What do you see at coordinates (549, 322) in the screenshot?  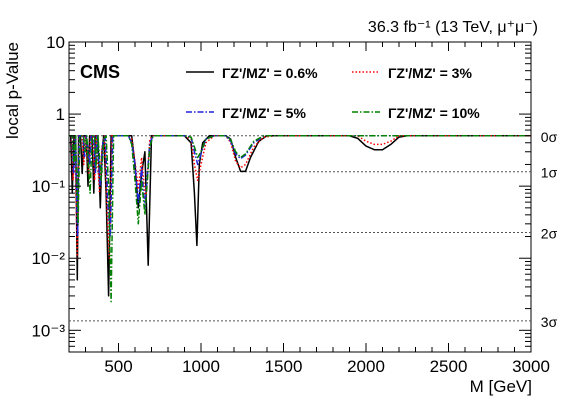 I see `sigma-label: 3σ` at bounding box center [549, 322].